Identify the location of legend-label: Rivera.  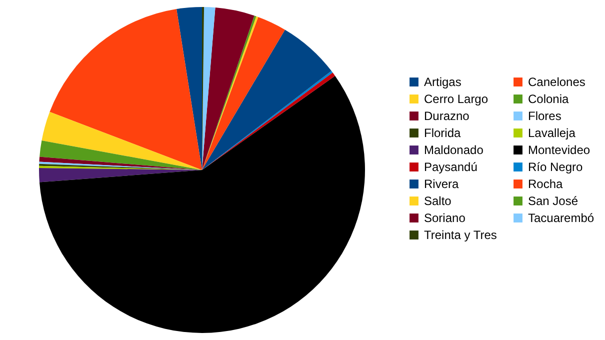
(441, 184).